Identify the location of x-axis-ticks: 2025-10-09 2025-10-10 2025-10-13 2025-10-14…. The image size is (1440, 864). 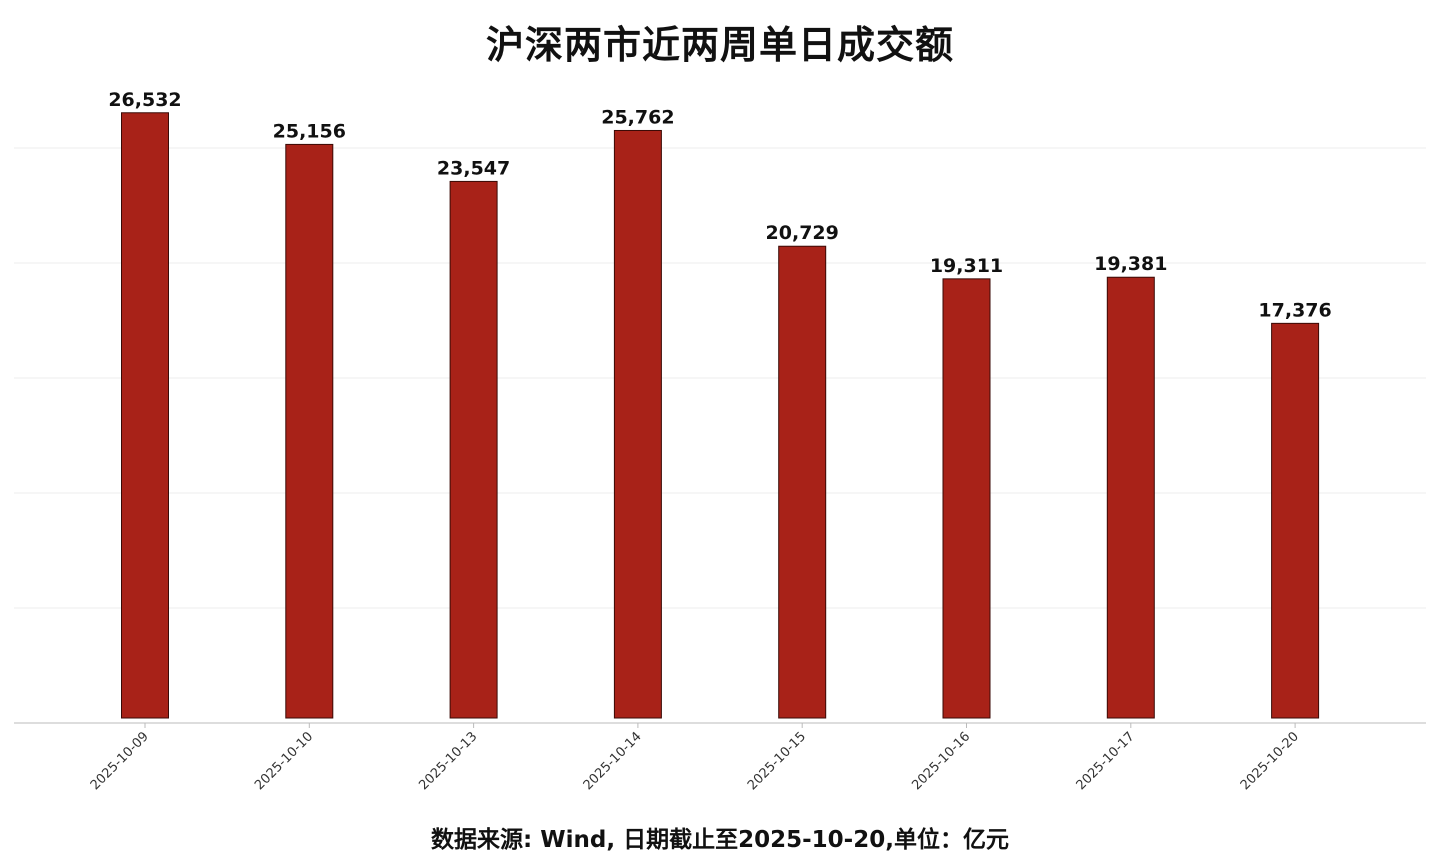
(695, 758).